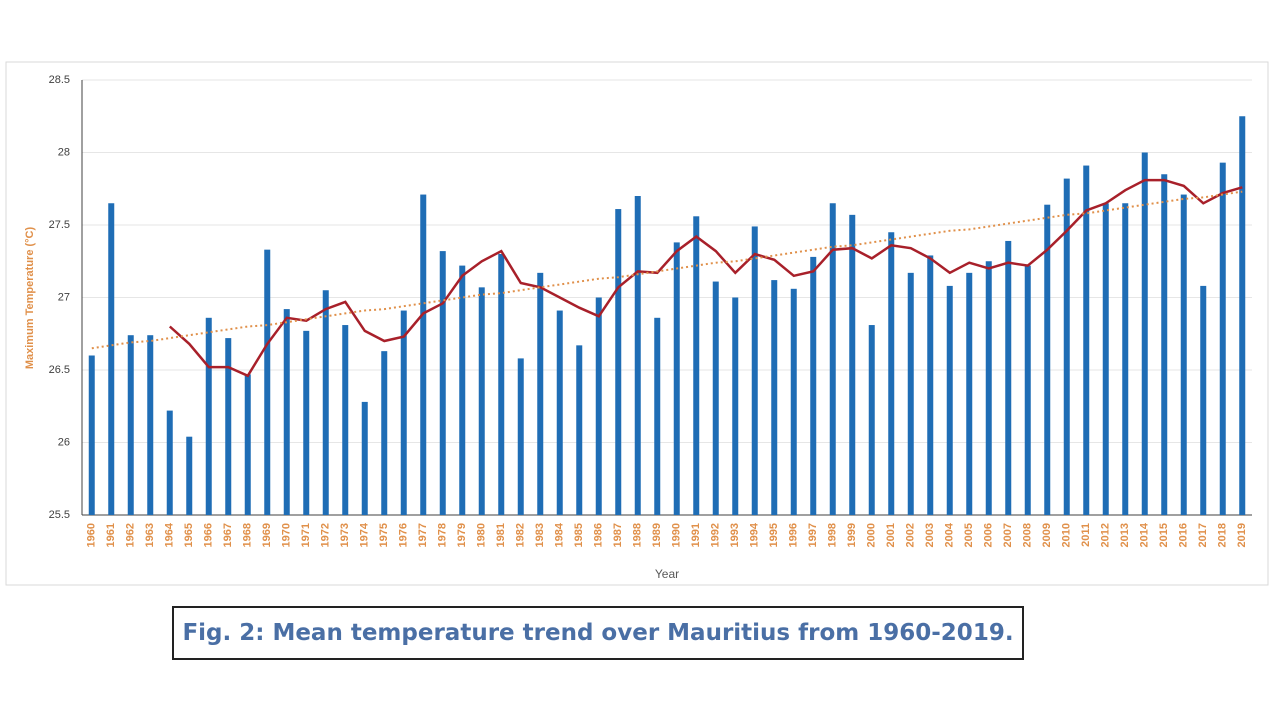 The height and width of the screenshot is (720, 1280). What do you see at coordinates (1242, 535) in the screenshot?
I see `x-tick-label: 2019` at bounding box center [1242, 535].